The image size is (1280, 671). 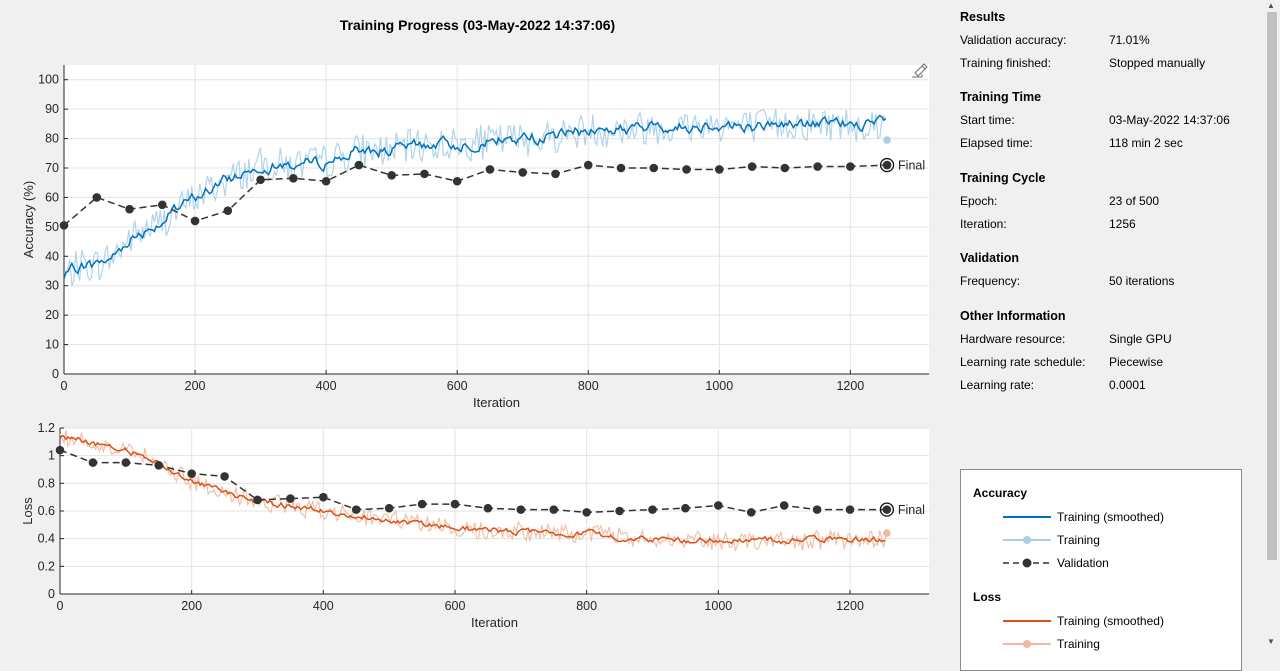 I want to click on info-value: 23 of 500, so click(x=1134, y=201).